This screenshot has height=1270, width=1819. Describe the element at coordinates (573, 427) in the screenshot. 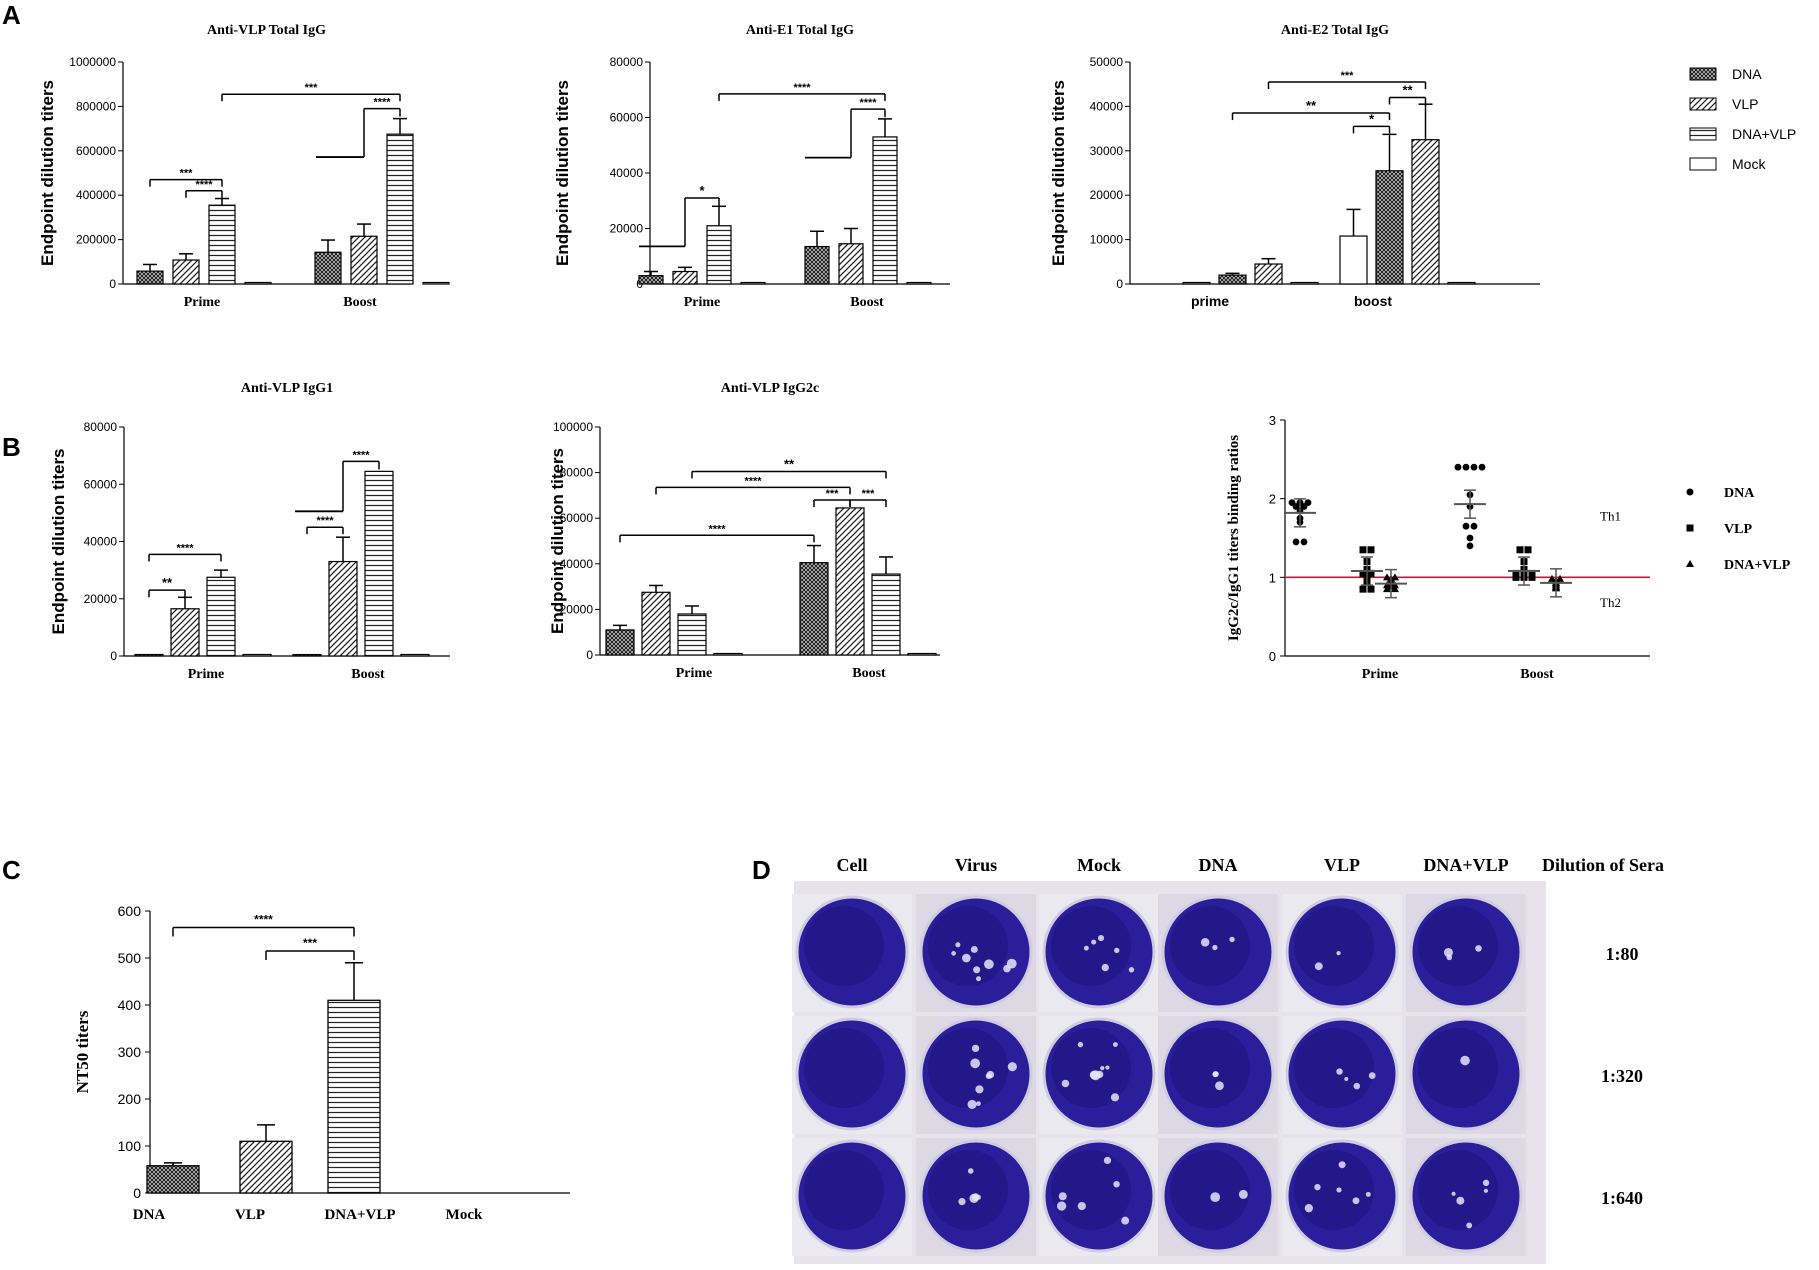

I see `y-tick-label: 100000` at that location.